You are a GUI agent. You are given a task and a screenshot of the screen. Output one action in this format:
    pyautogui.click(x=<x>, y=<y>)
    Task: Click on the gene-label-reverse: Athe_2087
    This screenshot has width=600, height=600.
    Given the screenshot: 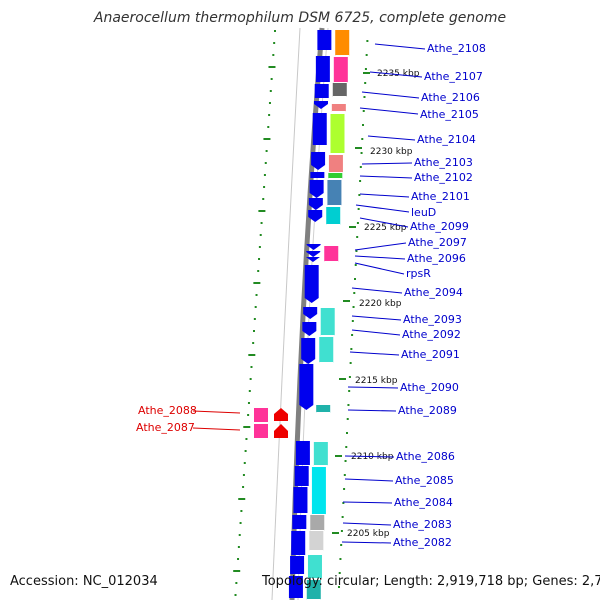 What is the action you would take?
    pyautogui.click(x=165, y=427)
    